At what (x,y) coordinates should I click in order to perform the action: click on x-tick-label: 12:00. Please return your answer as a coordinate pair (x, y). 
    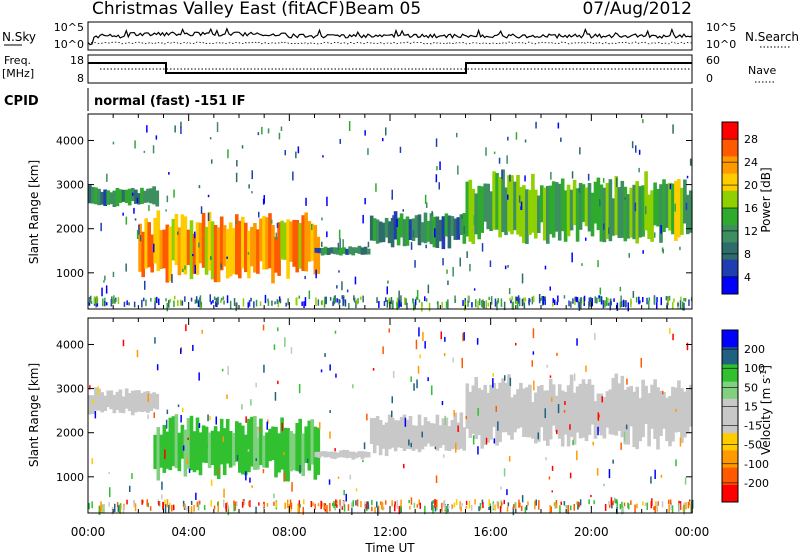
    Looking at the image, I should click on (390, 532).